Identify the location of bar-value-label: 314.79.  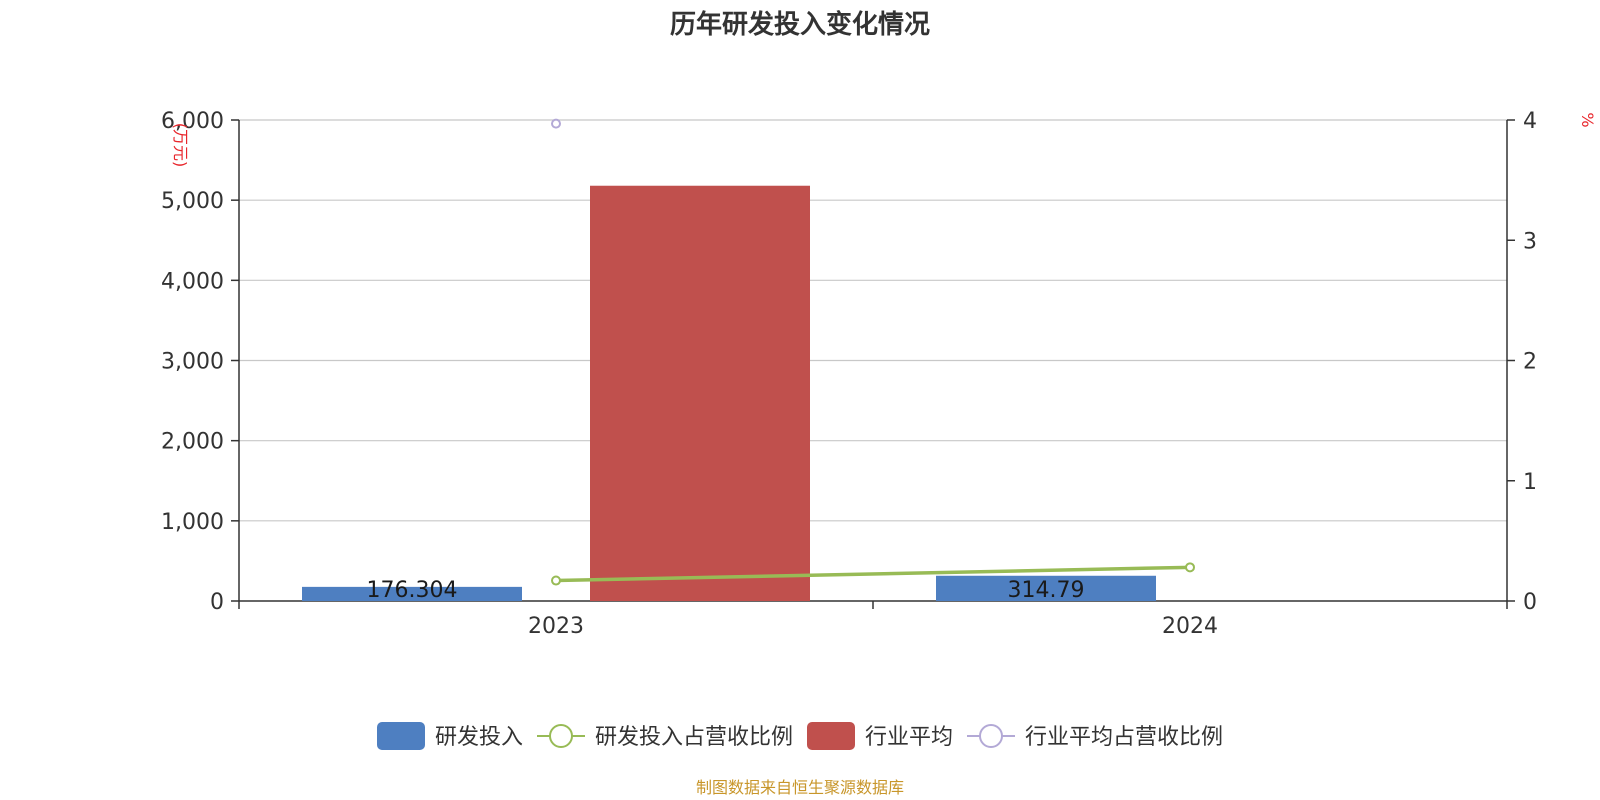
(1046, 590).